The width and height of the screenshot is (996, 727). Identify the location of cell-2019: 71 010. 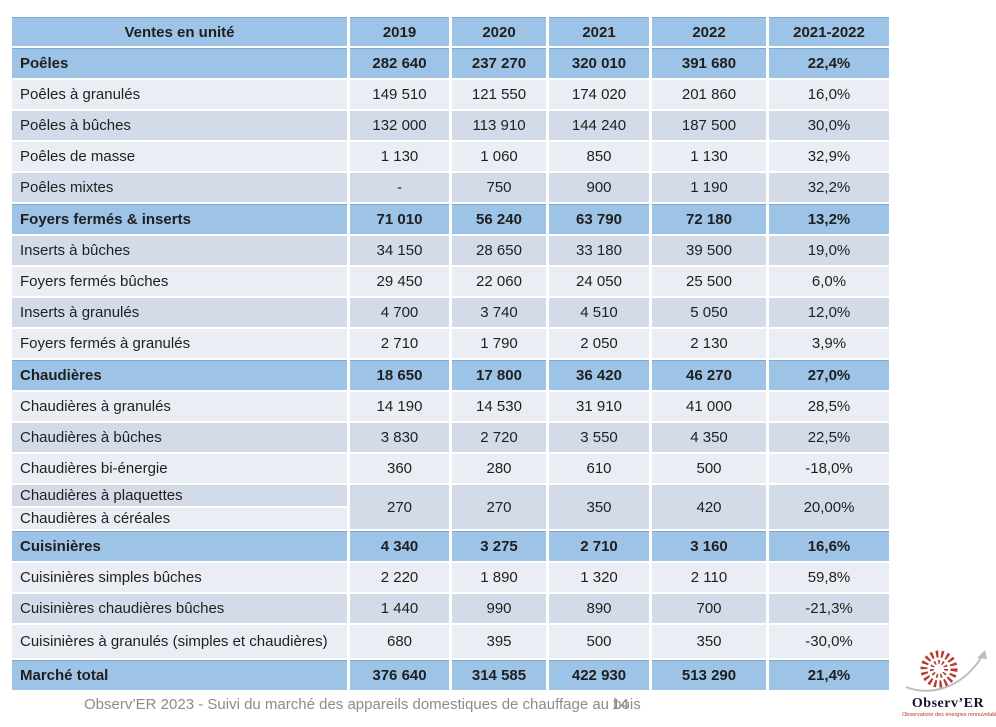
(399, 219).